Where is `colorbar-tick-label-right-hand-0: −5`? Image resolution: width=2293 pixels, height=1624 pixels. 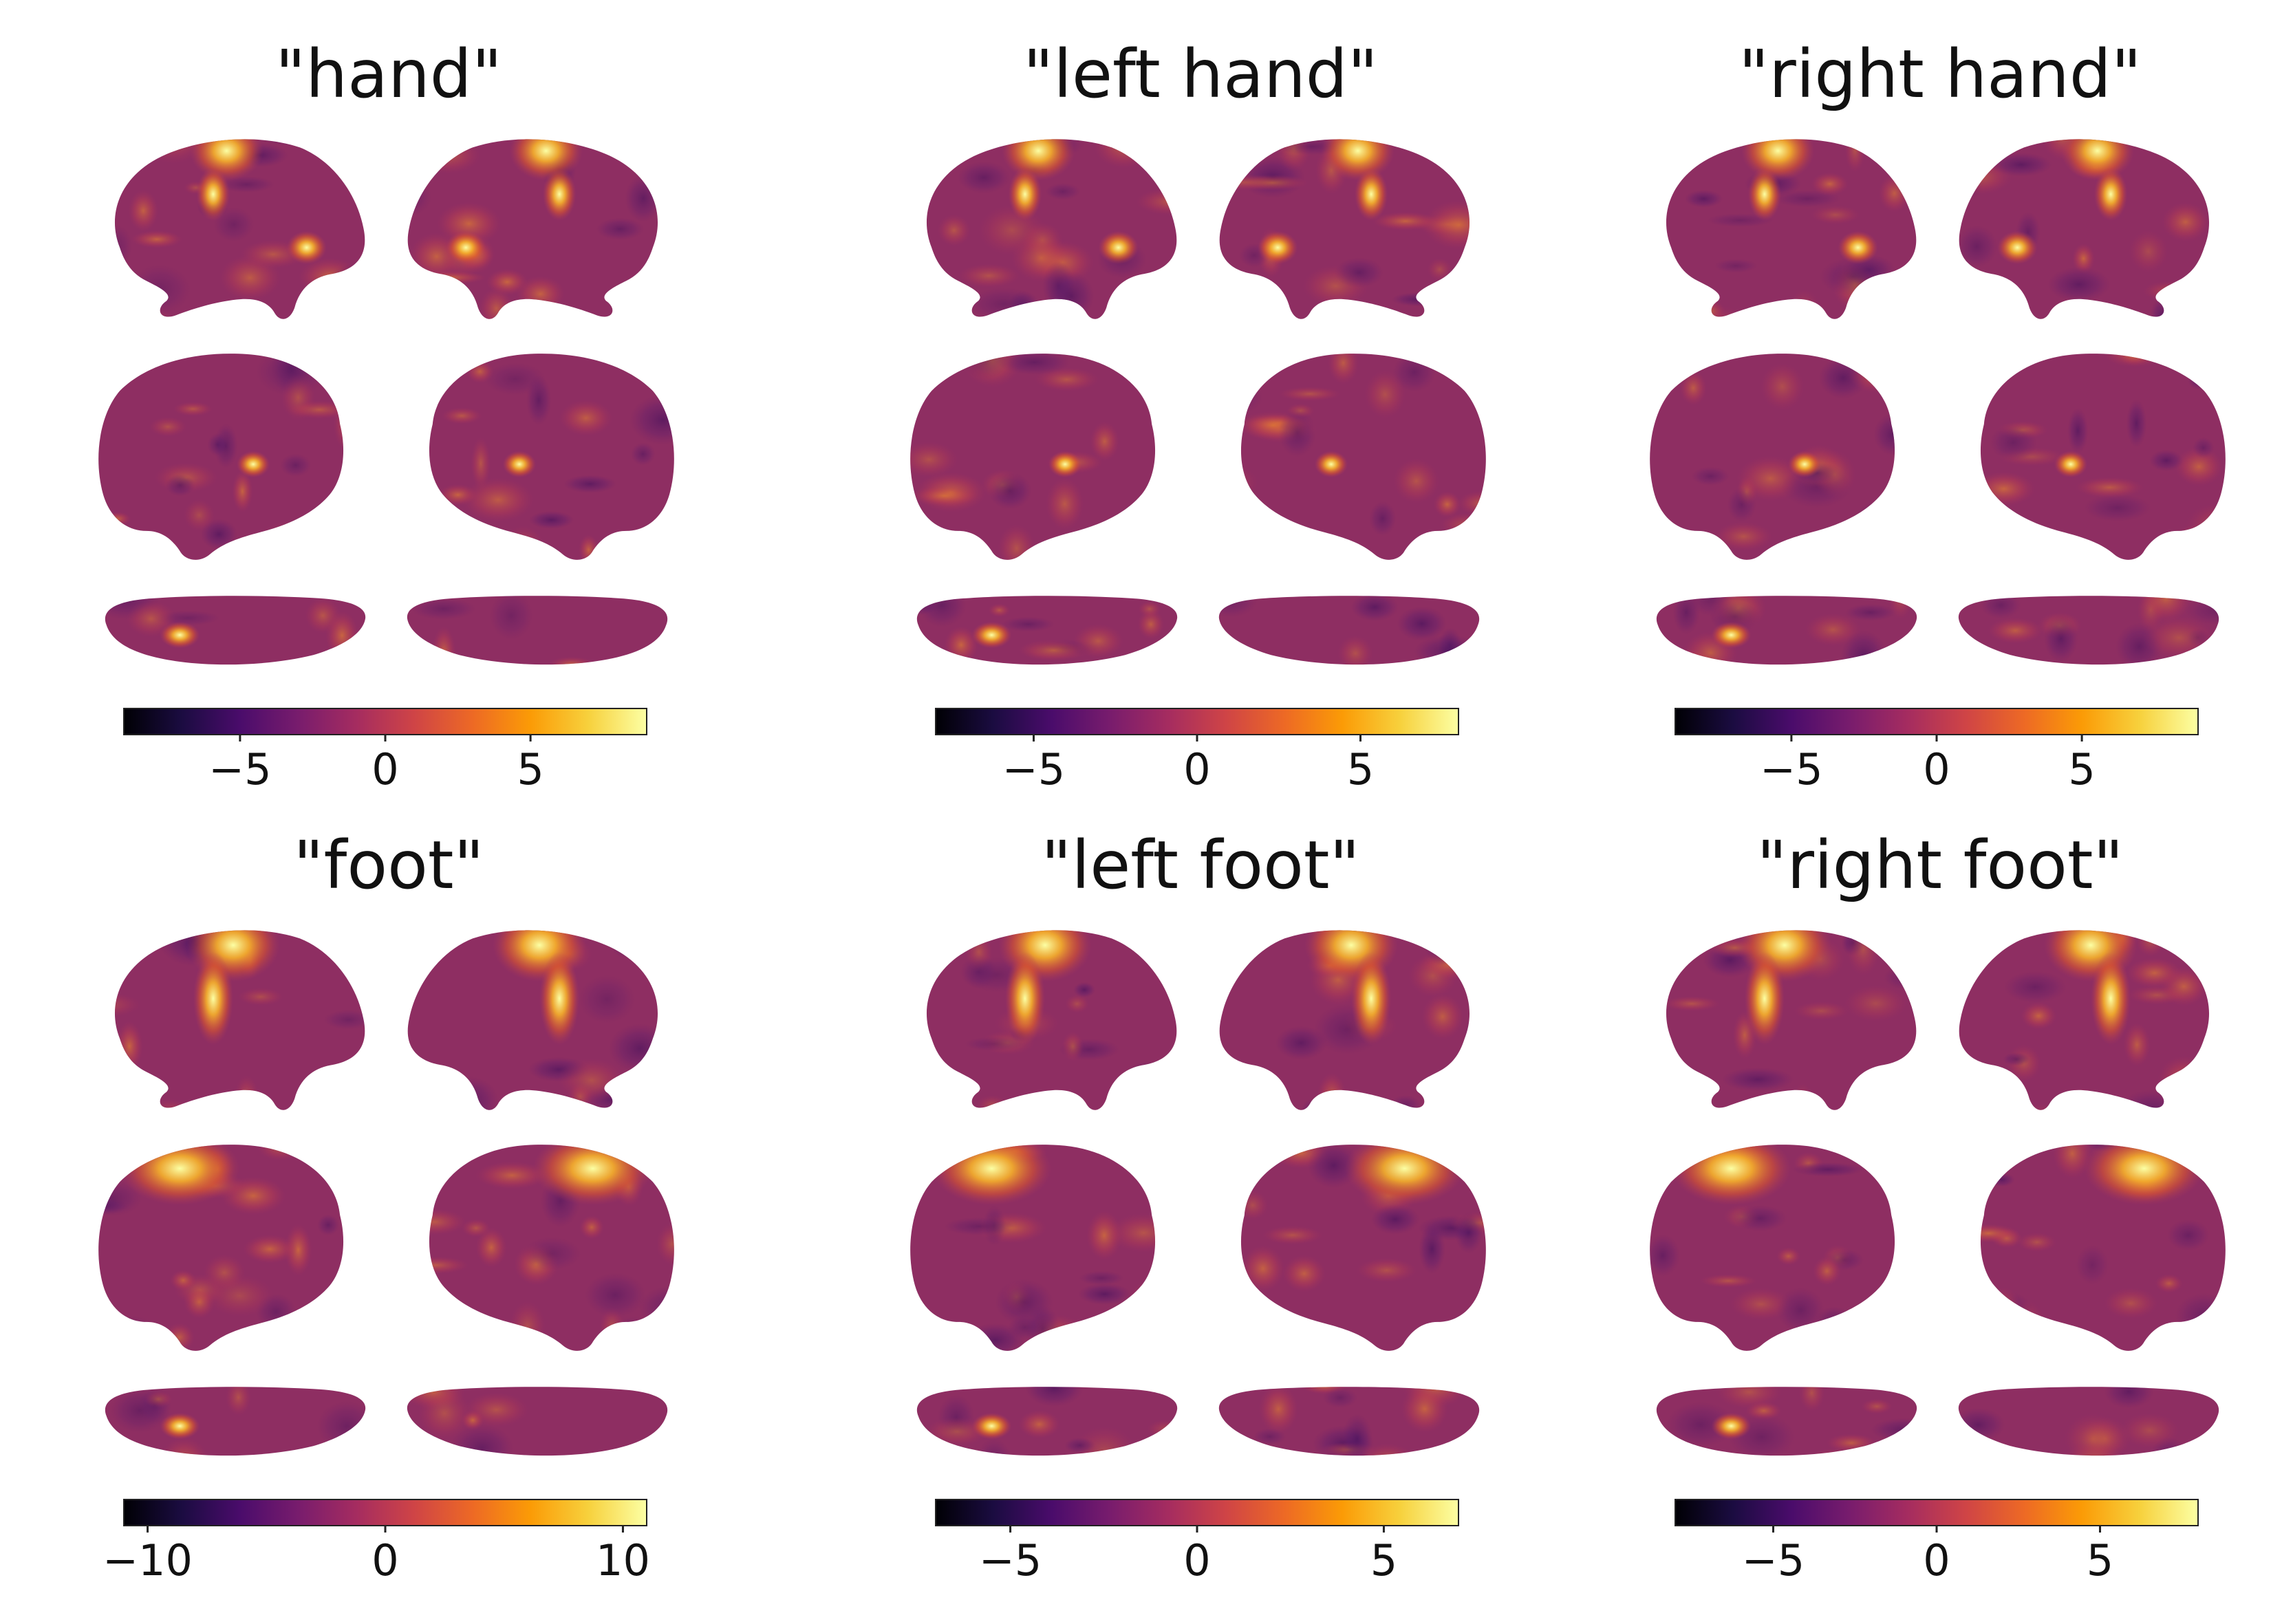
colorbar-tick-label-right-hand-0: −5 is located at coordinates (1791, 769).